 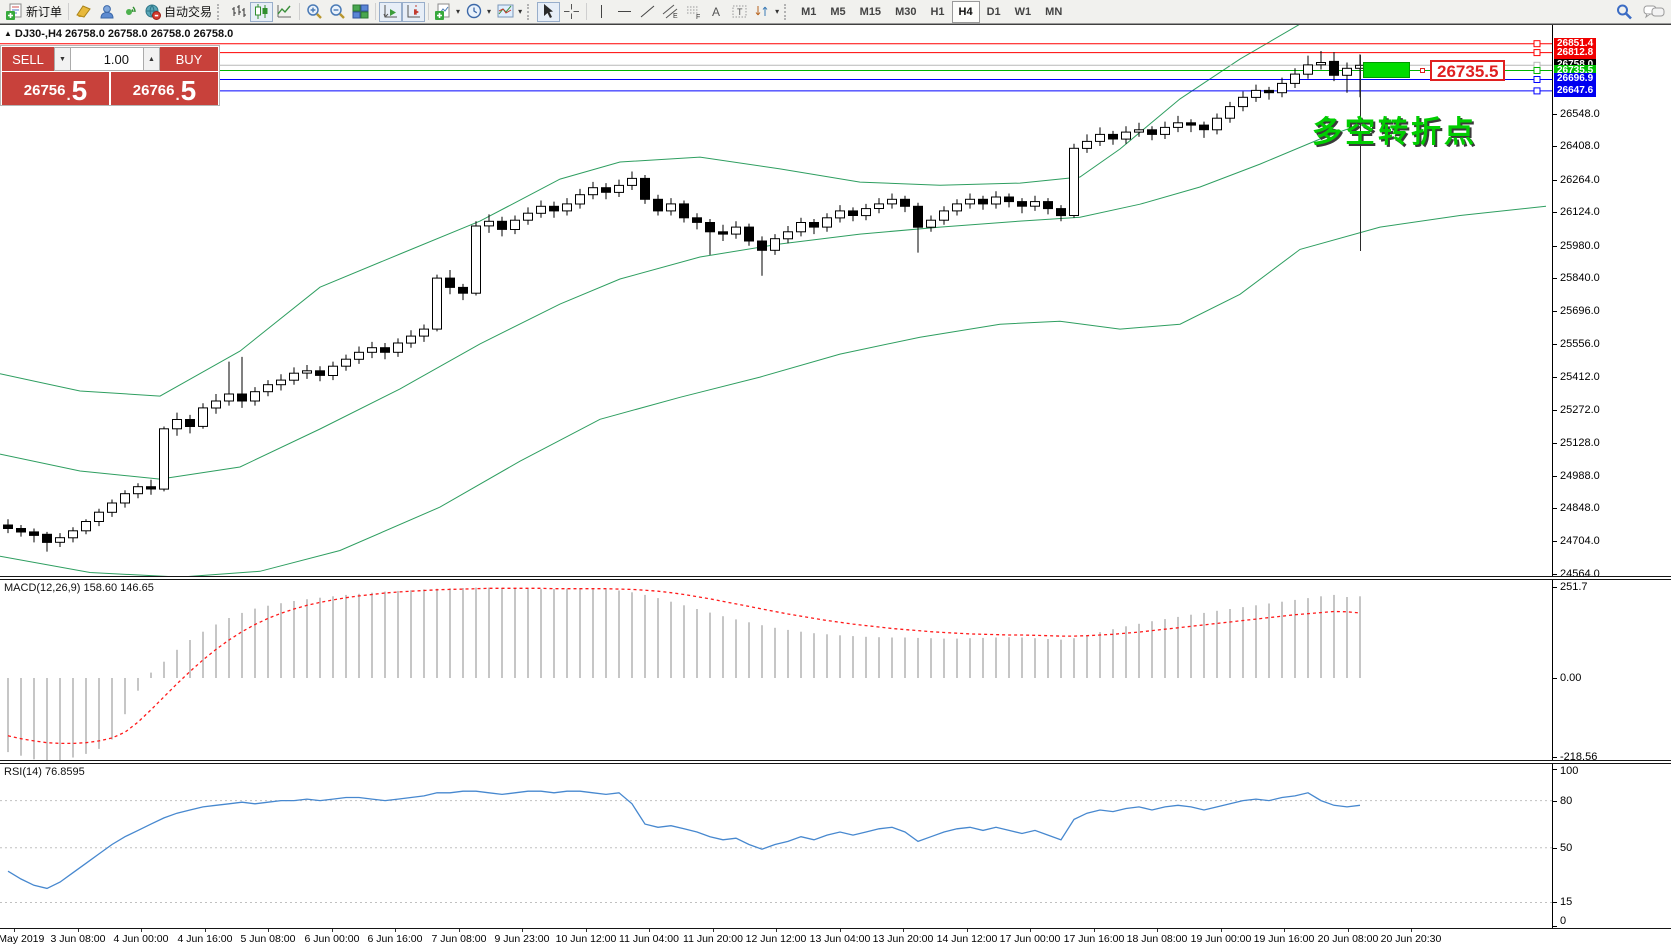 I want to click on text-label-button: T, so click(x=739, y=12).